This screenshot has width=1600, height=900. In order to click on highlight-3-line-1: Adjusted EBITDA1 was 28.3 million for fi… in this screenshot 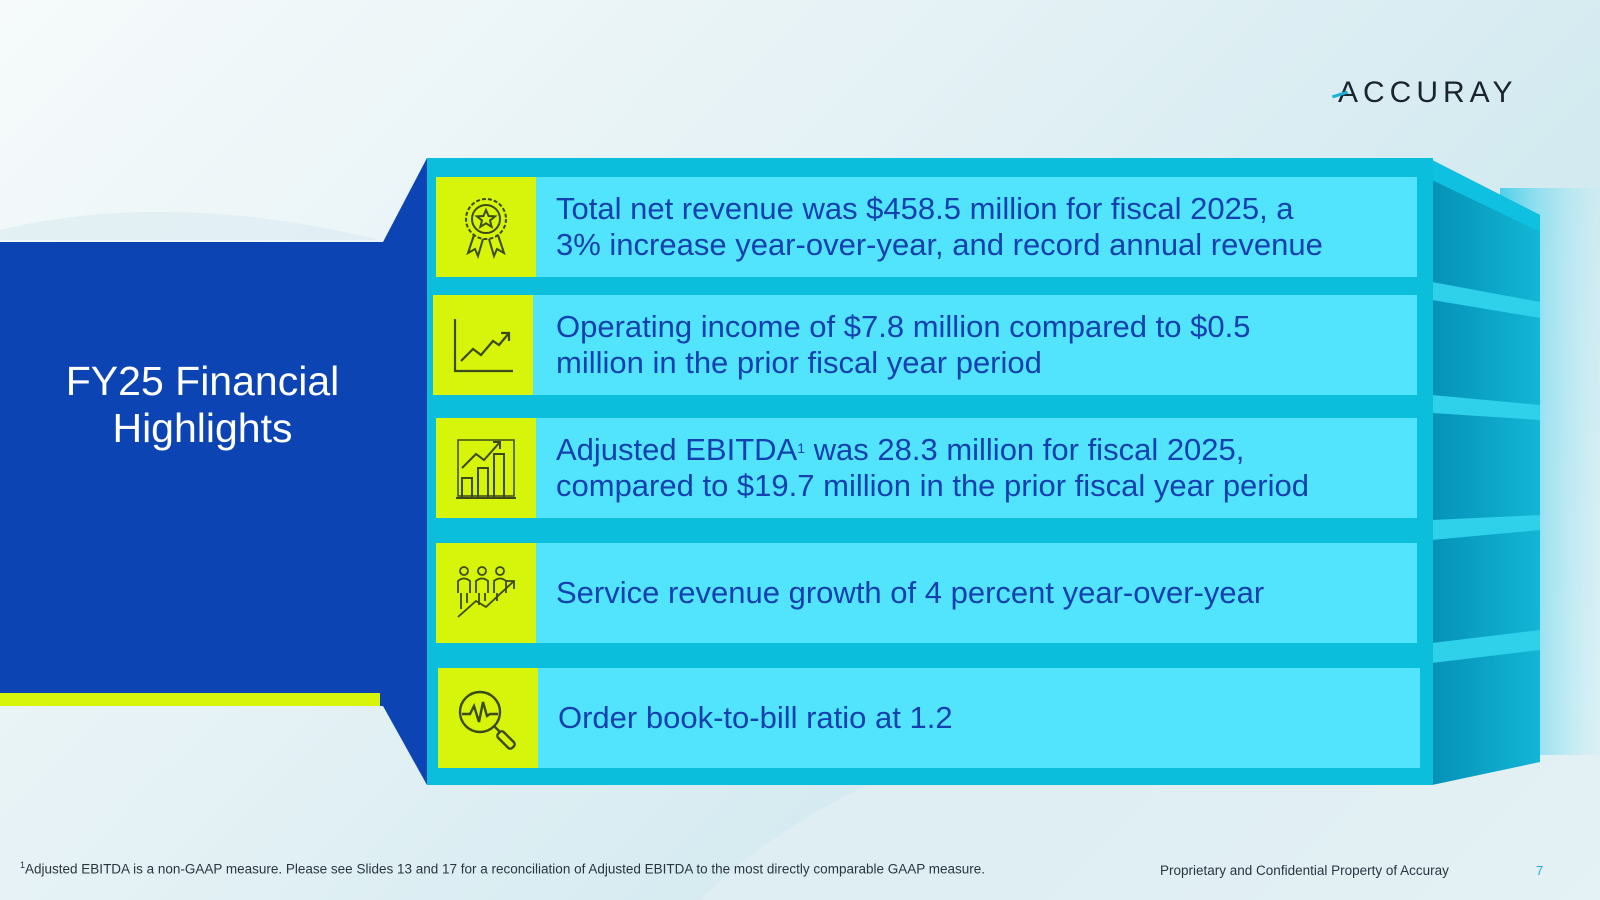, I will do `click(932, 450)`.